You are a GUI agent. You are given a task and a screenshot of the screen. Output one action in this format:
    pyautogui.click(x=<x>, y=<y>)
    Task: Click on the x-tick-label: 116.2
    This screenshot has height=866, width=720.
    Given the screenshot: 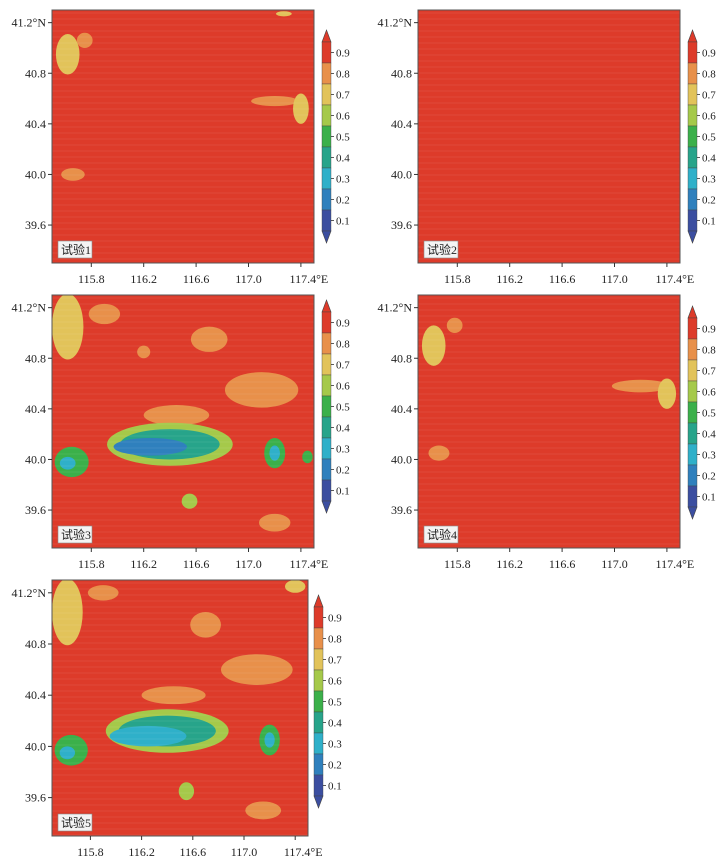 What is the action you would take?
    pyautogui.click(x=143, y=564)
    